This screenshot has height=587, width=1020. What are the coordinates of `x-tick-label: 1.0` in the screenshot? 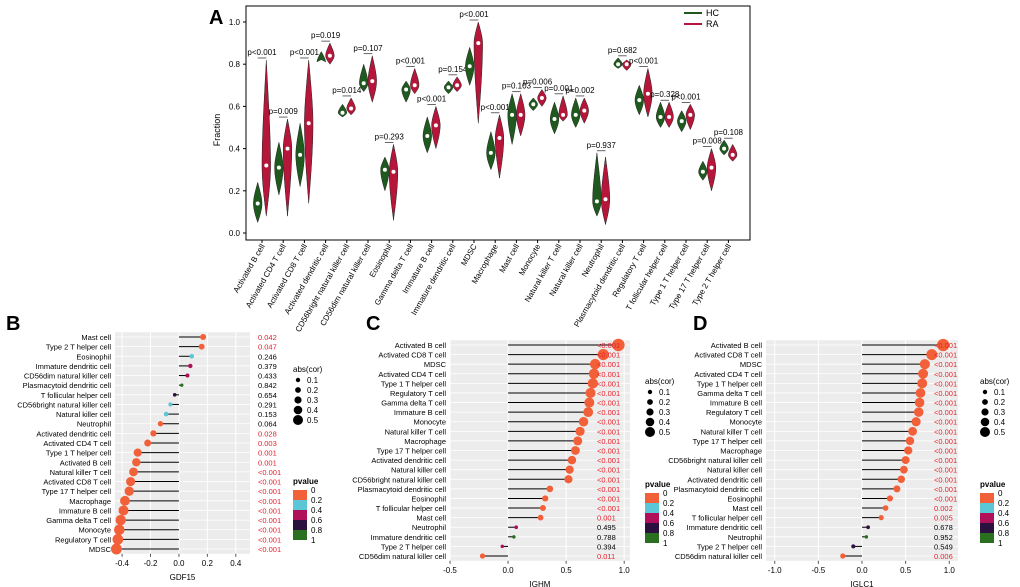 It's located at (950, 570).